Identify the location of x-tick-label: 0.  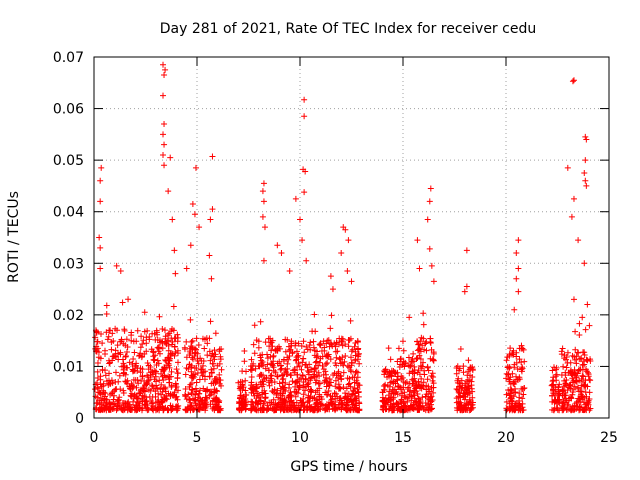
(94, 438).